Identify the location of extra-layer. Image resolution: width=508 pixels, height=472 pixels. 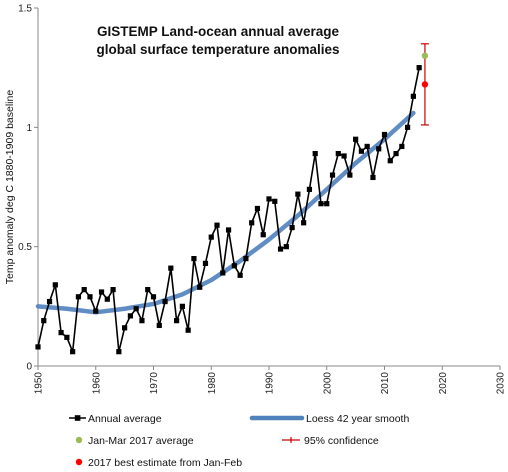
(424, 84).